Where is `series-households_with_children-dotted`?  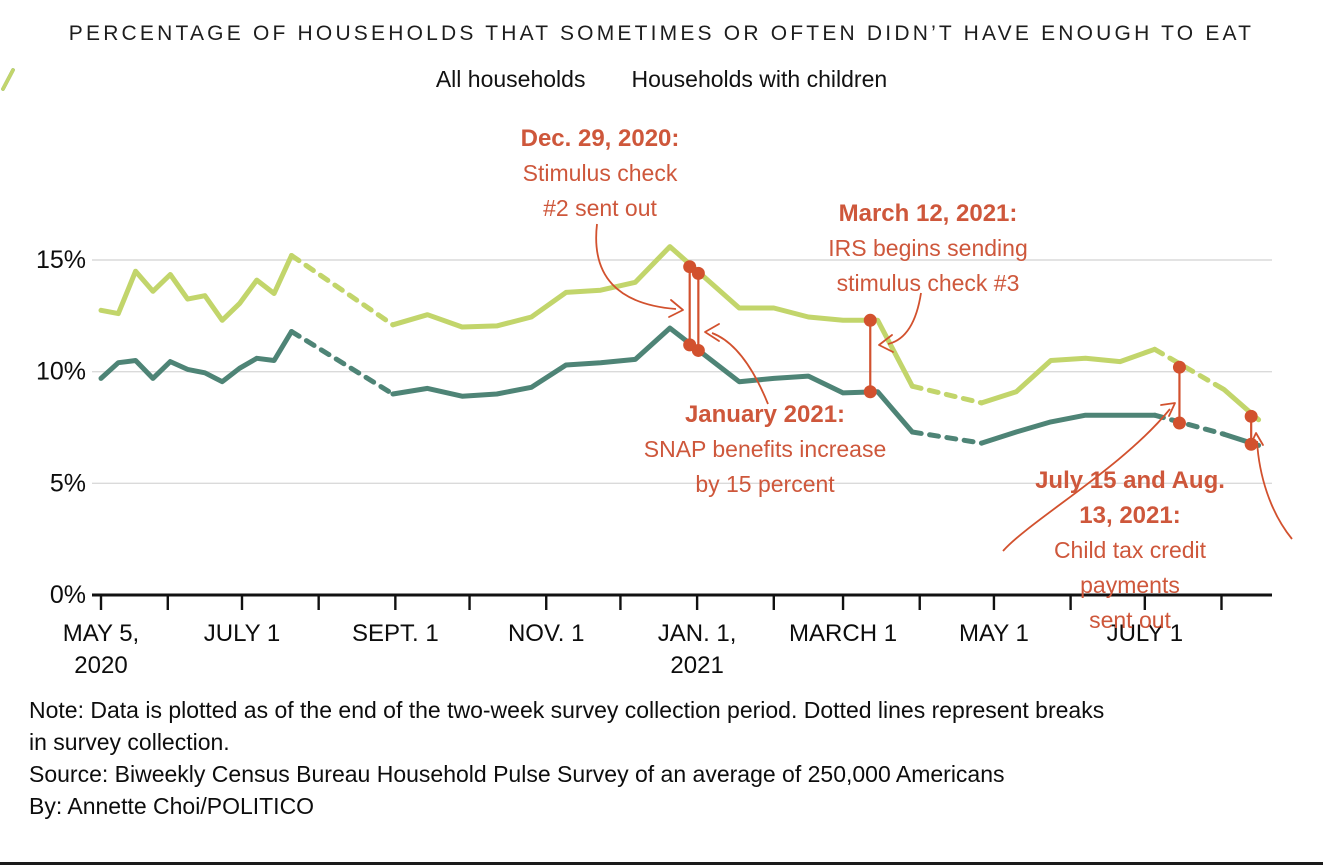 series-households_with_children-dotted is located at coordinates (758, 329).